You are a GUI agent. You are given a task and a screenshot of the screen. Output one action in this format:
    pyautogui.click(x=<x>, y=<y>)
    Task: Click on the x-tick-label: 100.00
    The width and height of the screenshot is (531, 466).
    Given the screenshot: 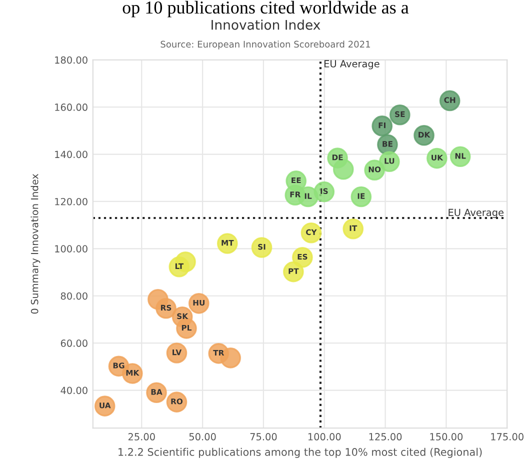 What is the action you would take?
    pyautogui.click(x=324, y=436)
    